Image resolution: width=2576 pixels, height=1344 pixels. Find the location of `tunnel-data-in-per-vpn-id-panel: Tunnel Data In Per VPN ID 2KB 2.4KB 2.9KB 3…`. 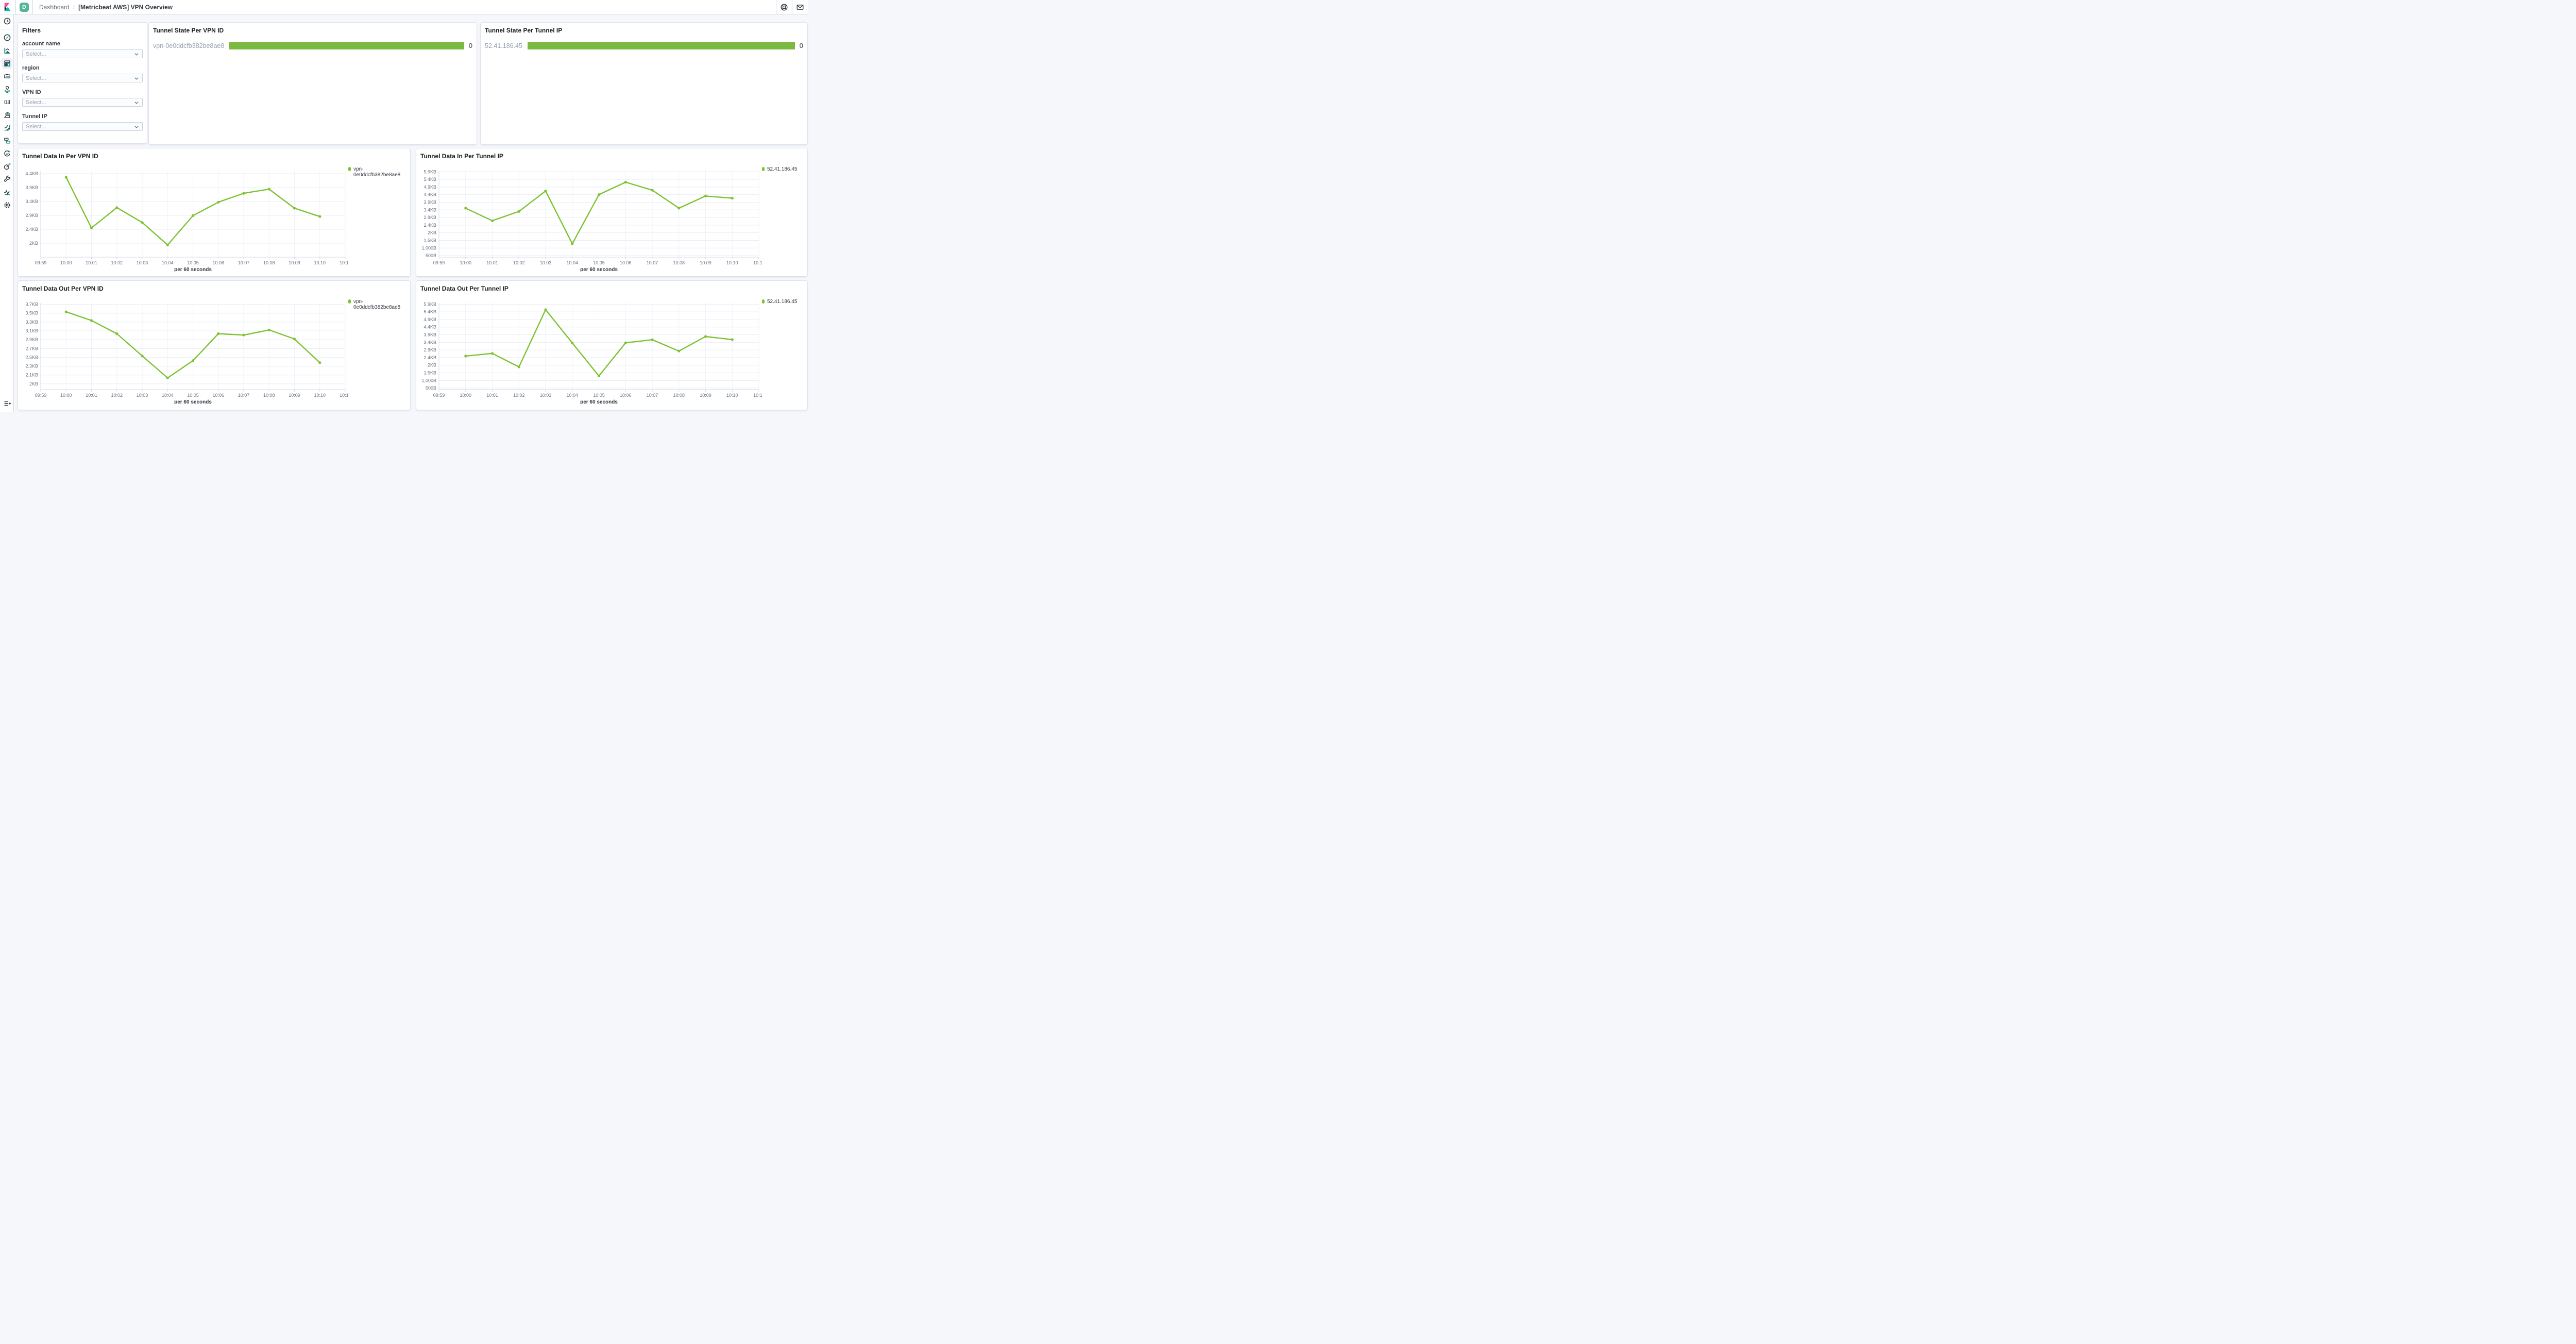

tunnel-data-in-per-vpn-id-panel: Tunnel Data In Per VPN ID 2KB 2.4KB 2.9KB 3… is located at coordinates (214, 212).